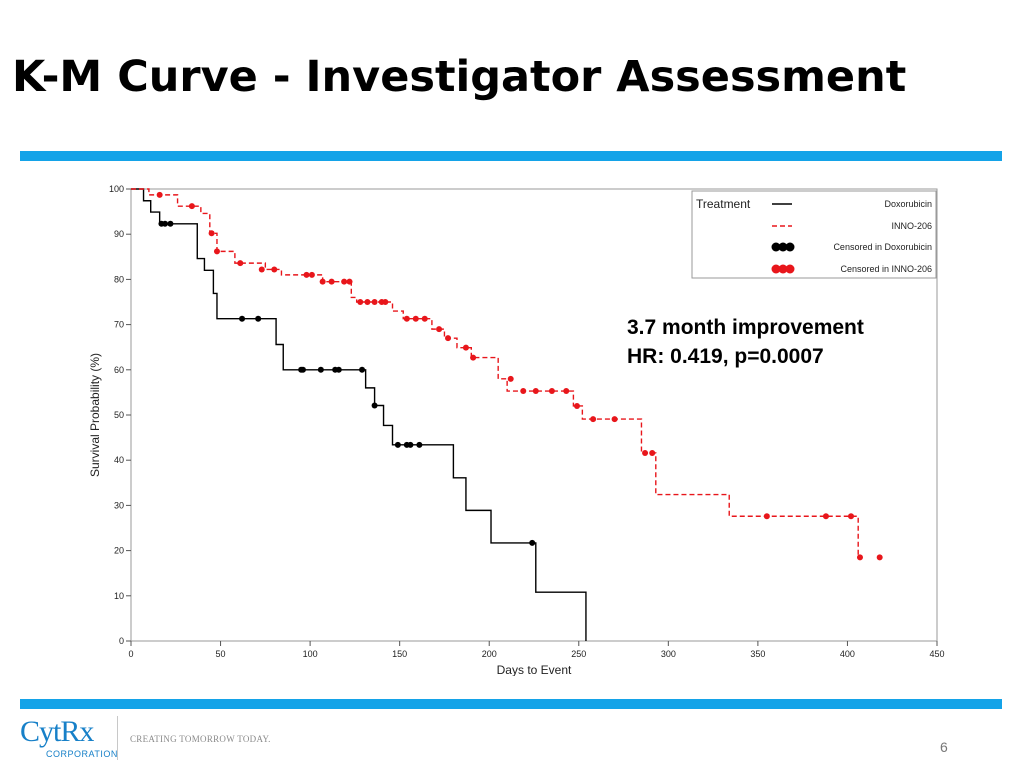 The height and width of the screenshot is (768, 1024). What do you see at coordinates (936, 654) in the screenshot?
I see `x-tick-label: 450` at bounding box center [936, 654].